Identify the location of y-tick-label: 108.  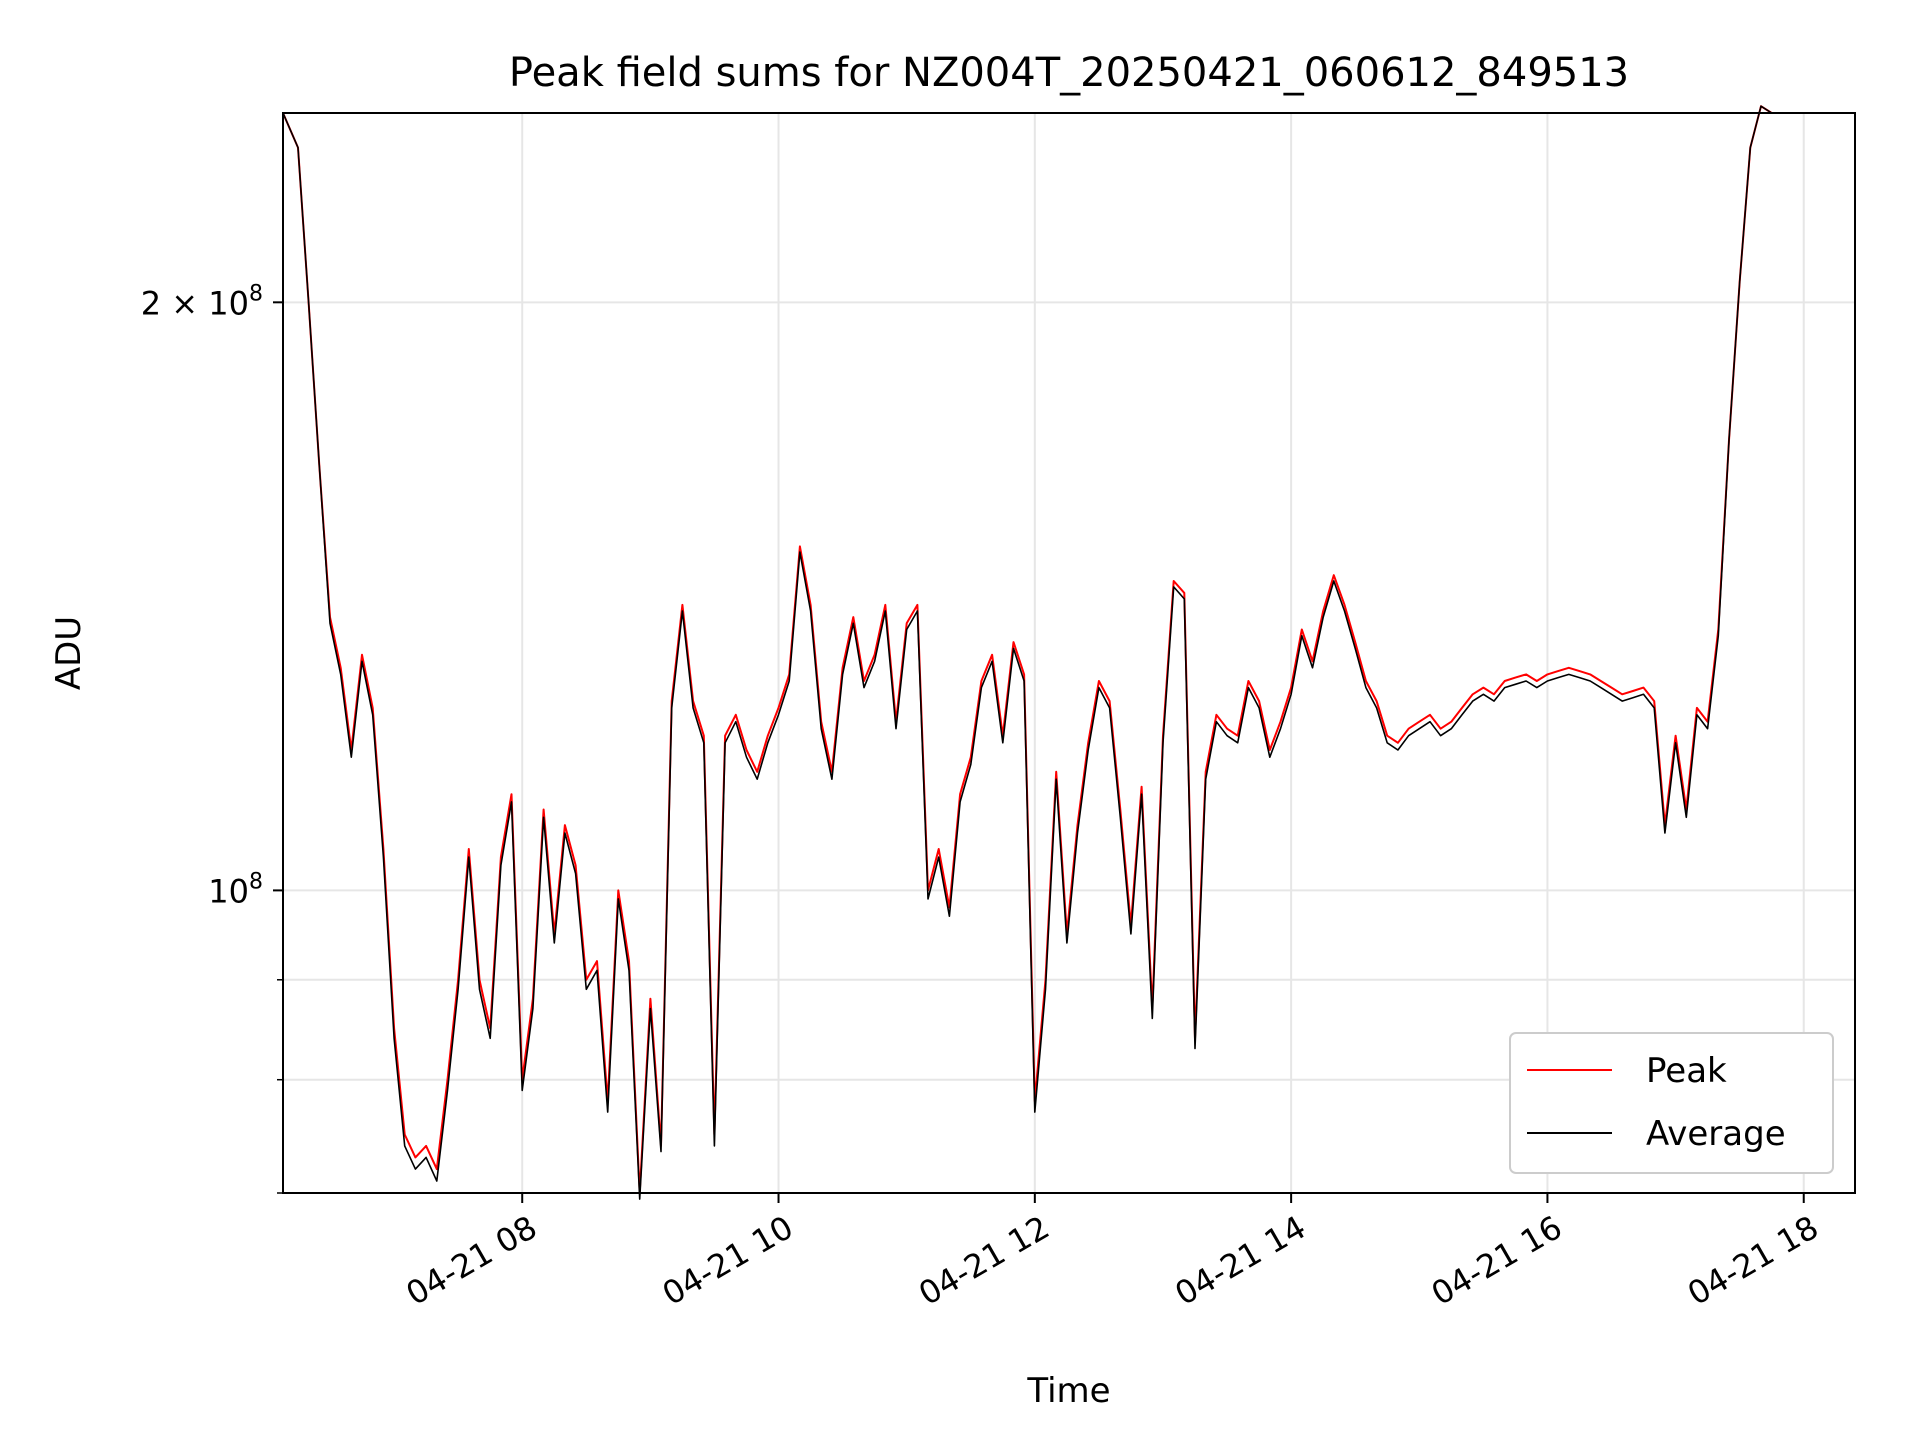
(235, 889).